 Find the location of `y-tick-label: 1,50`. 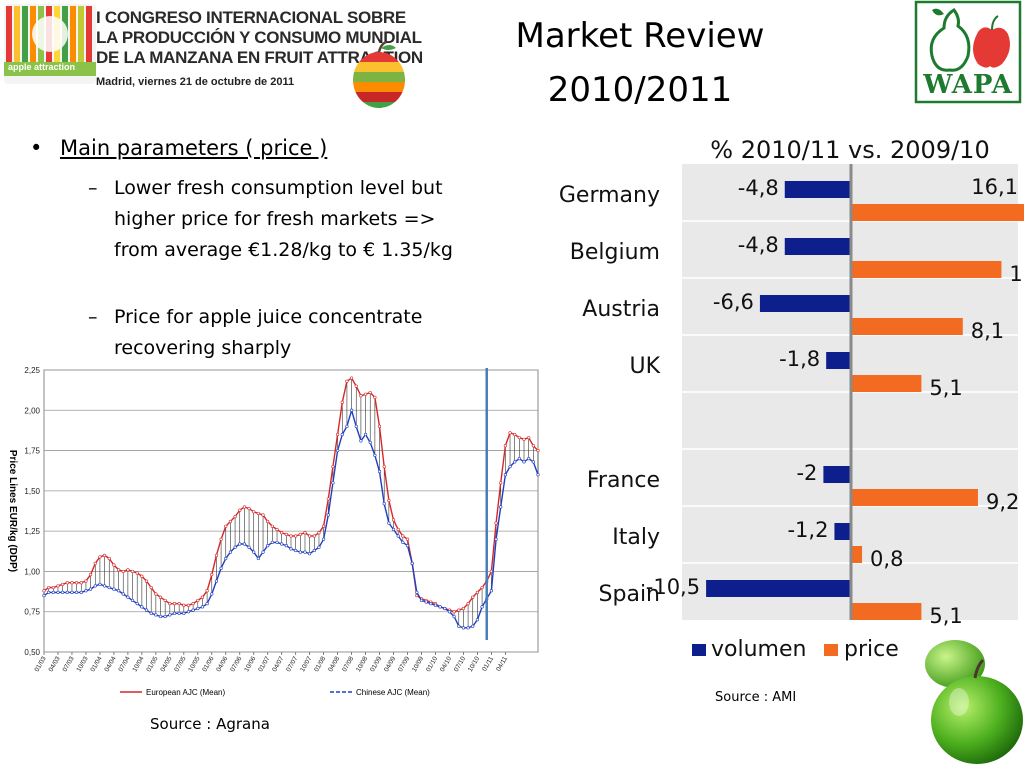

y-tick-label: 1,50 is located at coordinates (32, 491).